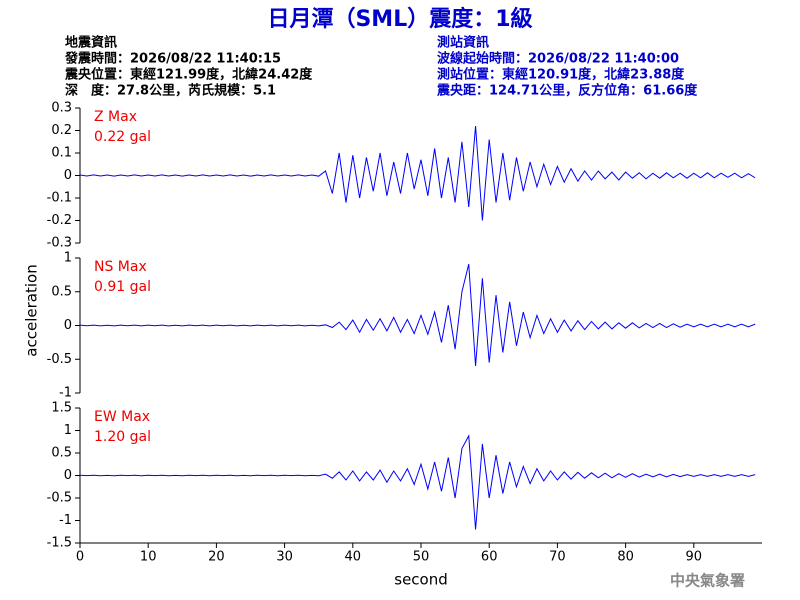 This screenshot has width=800, height=600. Describe the element at coordinates (59, 243) in the screenshot. I see `y-tick-label: -0.3` at that location.